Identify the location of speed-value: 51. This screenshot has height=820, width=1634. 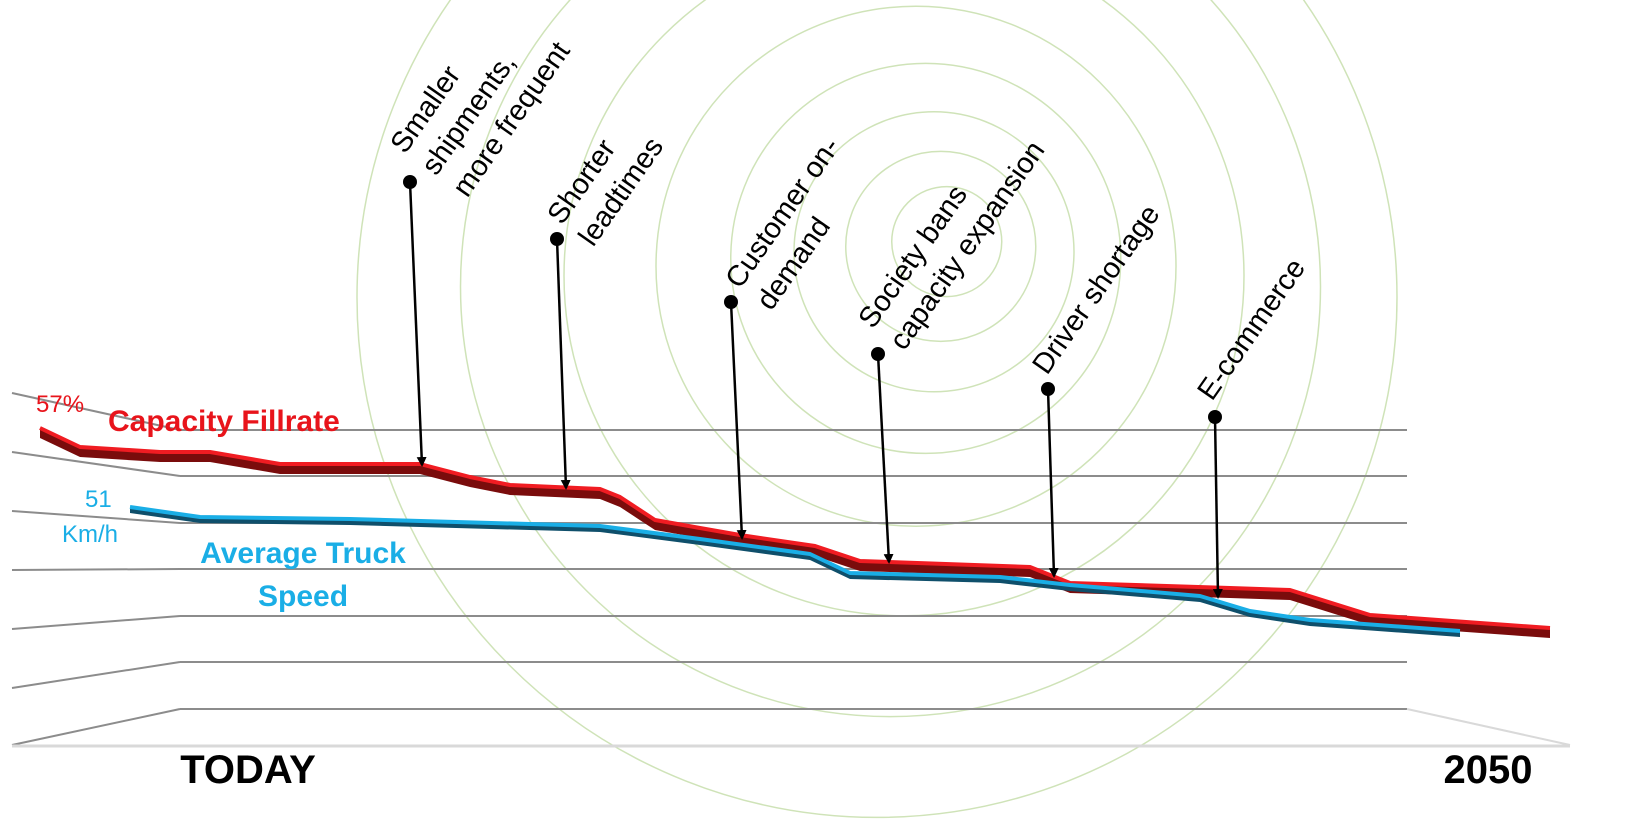
(98, 499).